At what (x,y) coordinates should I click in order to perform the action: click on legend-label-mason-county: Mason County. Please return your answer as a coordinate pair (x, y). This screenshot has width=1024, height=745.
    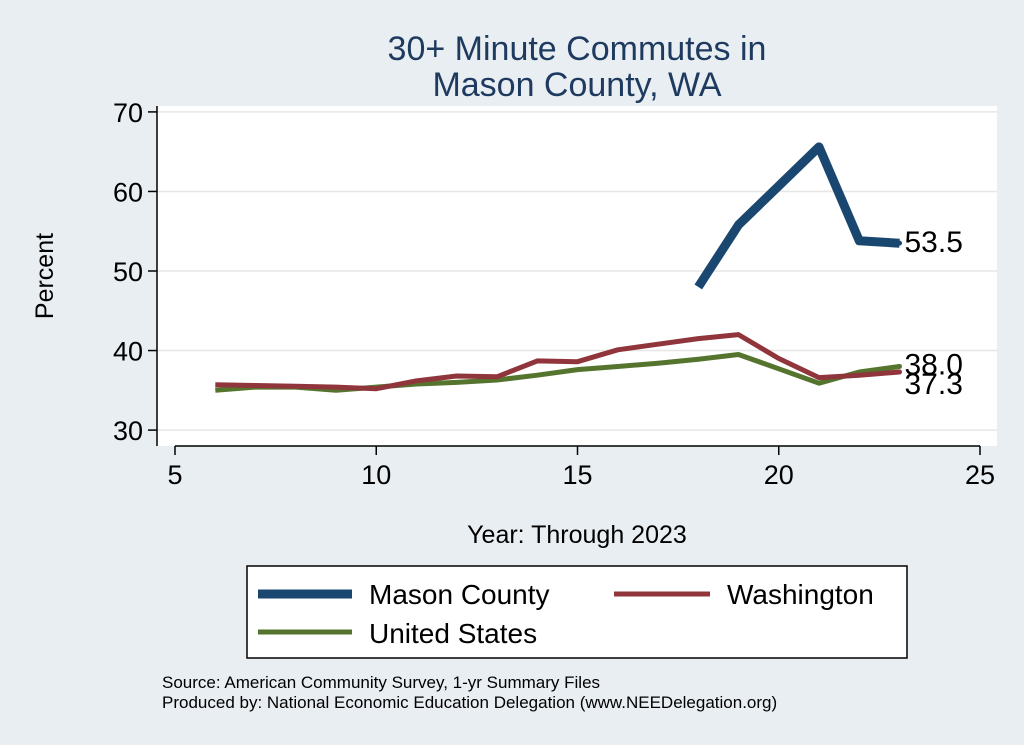
    Looking at the image, I should click on (459, 594).